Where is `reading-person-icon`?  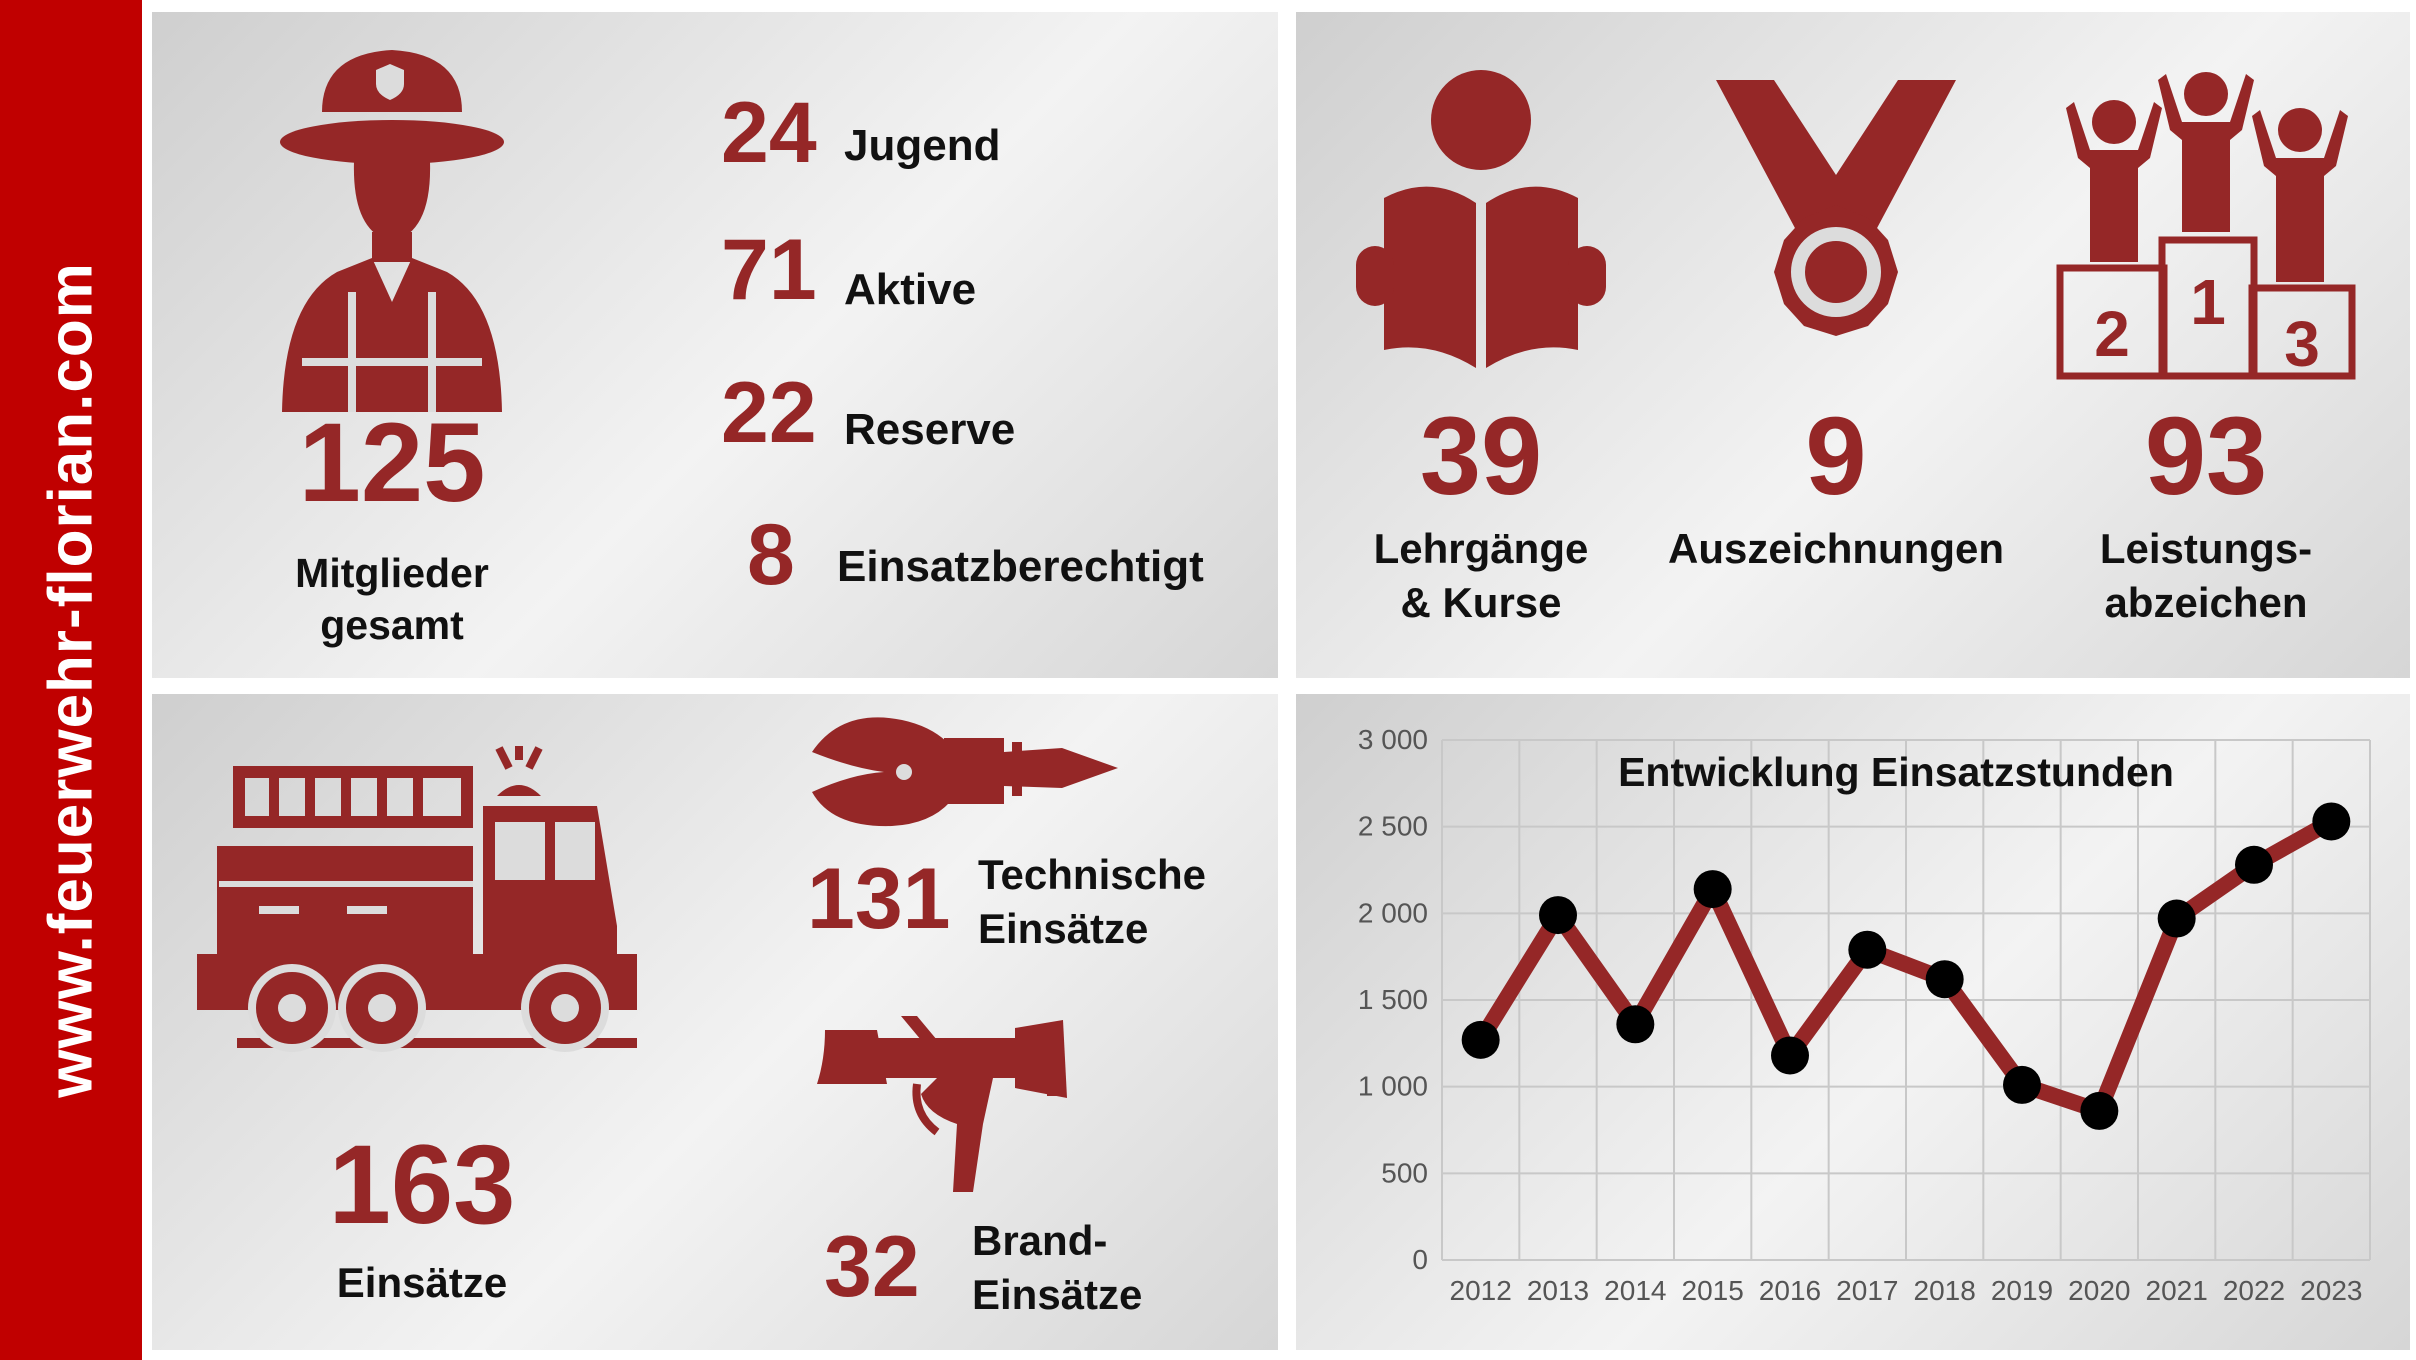
reading-person-icon is located at coordinates (1481, 219).